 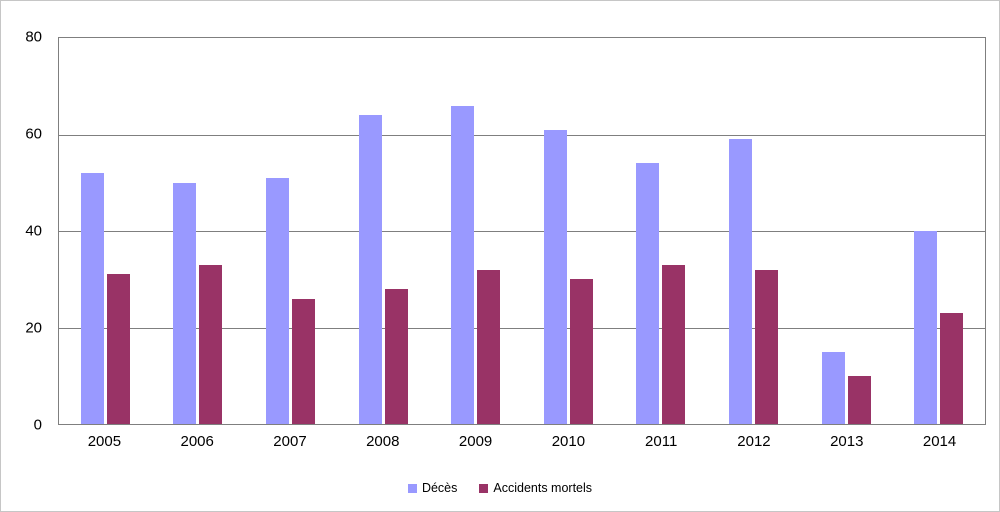 I want to click on bar-accidents-mortels-2010, so click(x=581, y=351).